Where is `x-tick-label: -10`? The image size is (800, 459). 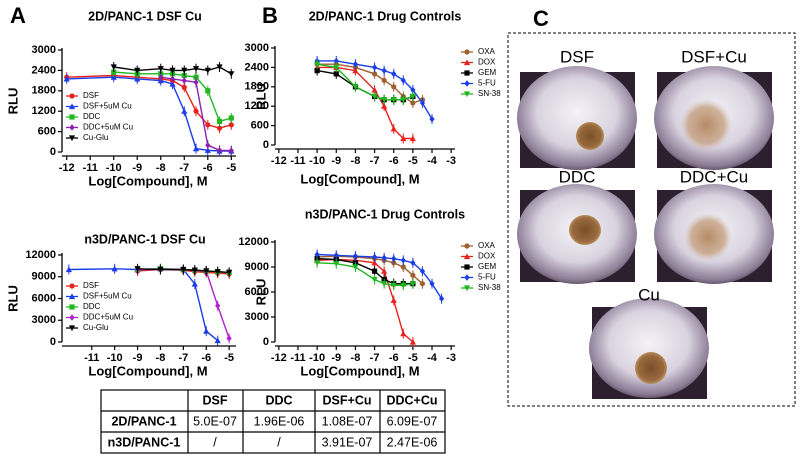 x-tick-label: -10 is located at coordinates (115, 358).